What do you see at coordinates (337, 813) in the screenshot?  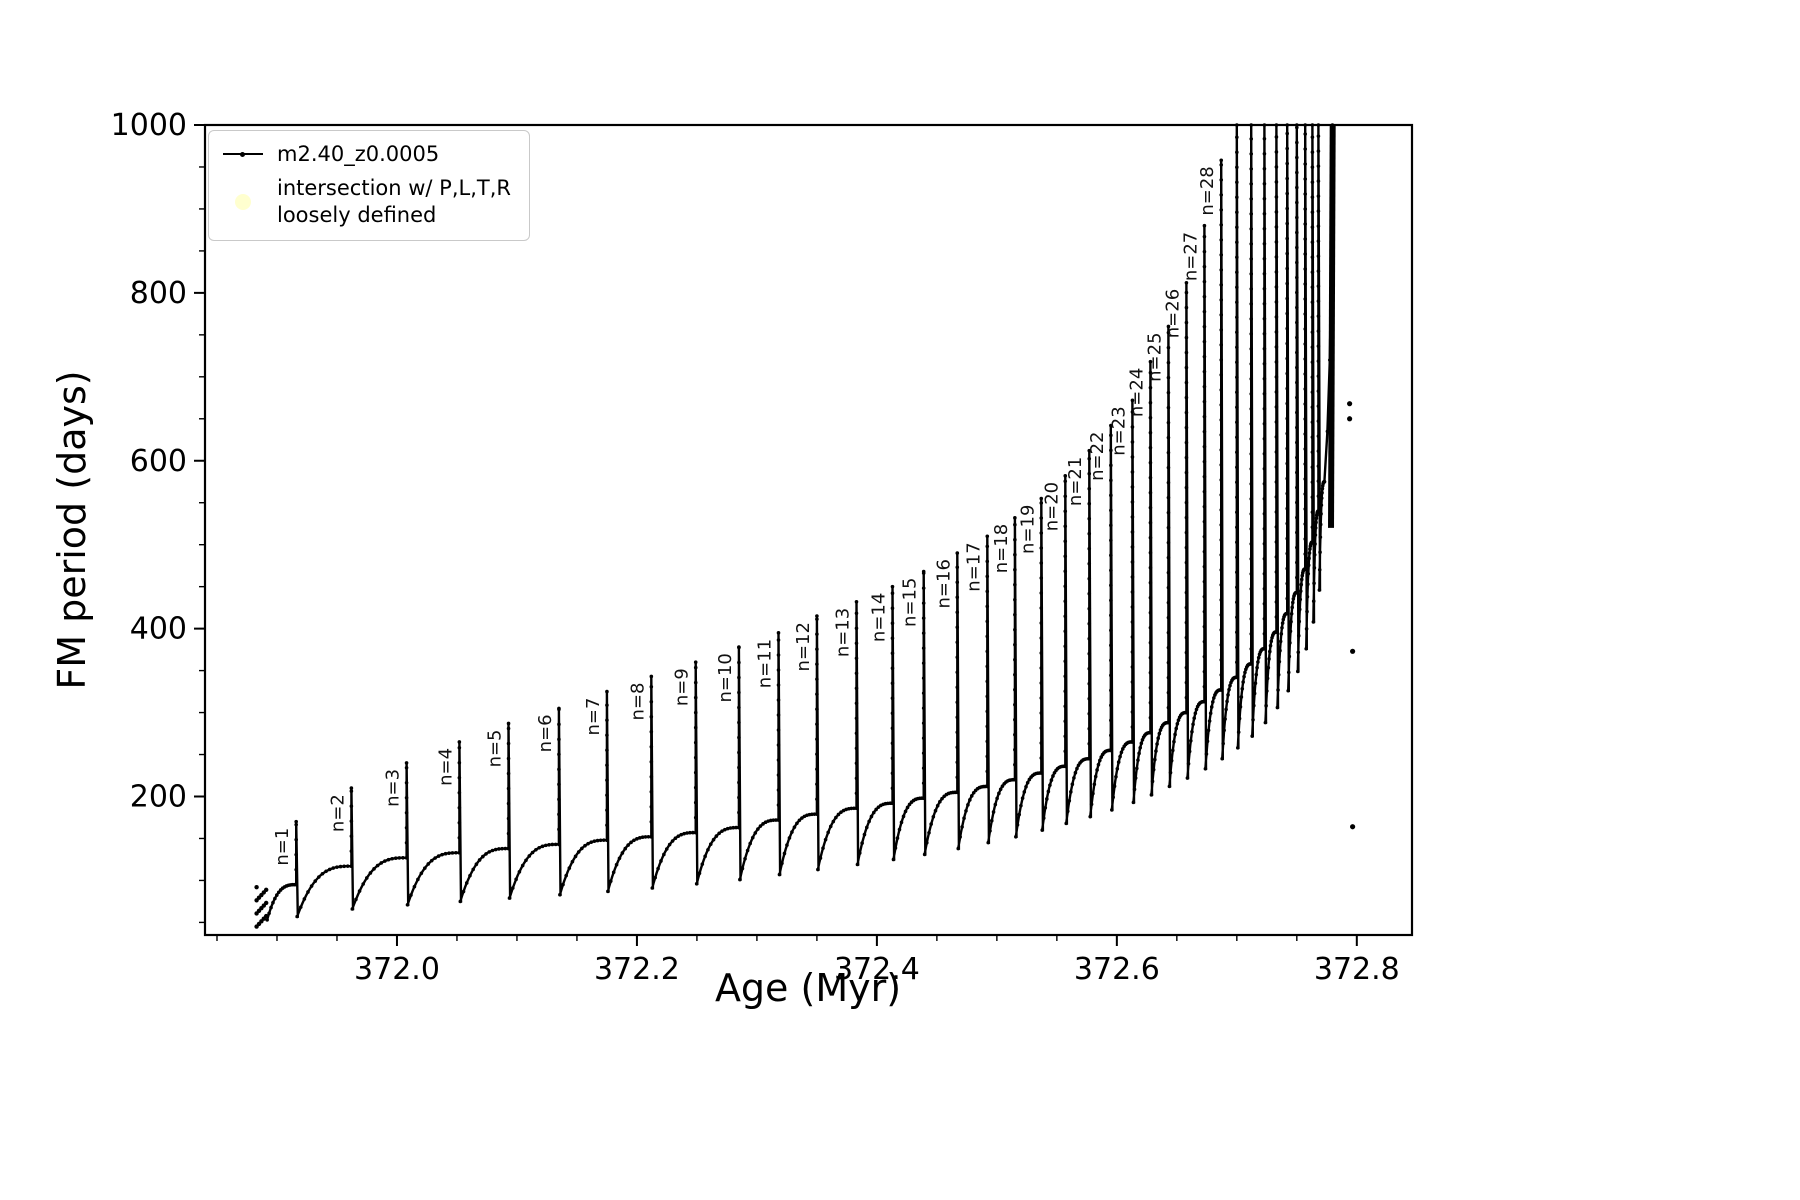 I see `spike-label: n=2` at bounding box center [337, 813].